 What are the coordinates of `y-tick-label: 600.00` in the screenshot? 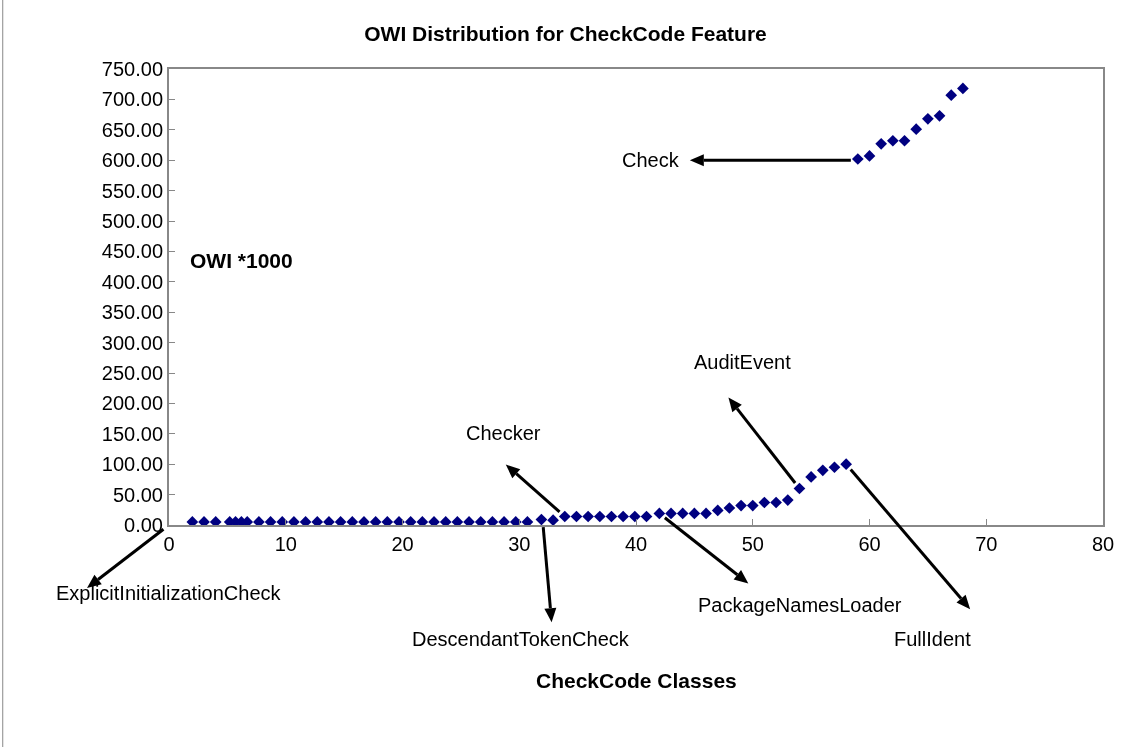 It's located at (132, 160).